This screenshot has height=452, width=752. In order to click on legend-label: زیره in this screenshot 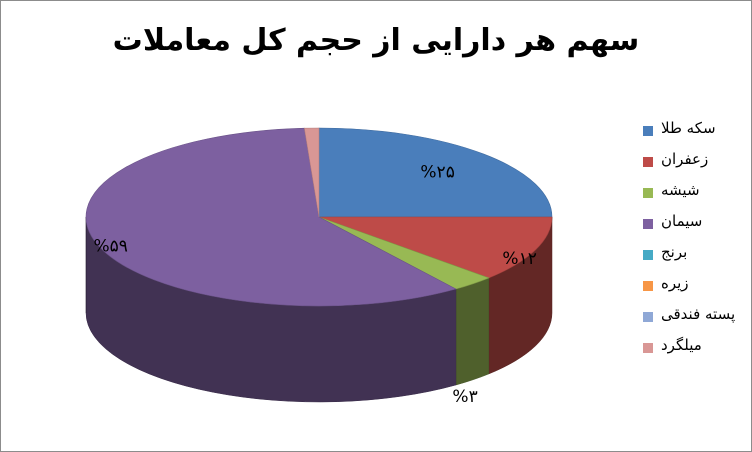, I will do `click(675, 283)`.